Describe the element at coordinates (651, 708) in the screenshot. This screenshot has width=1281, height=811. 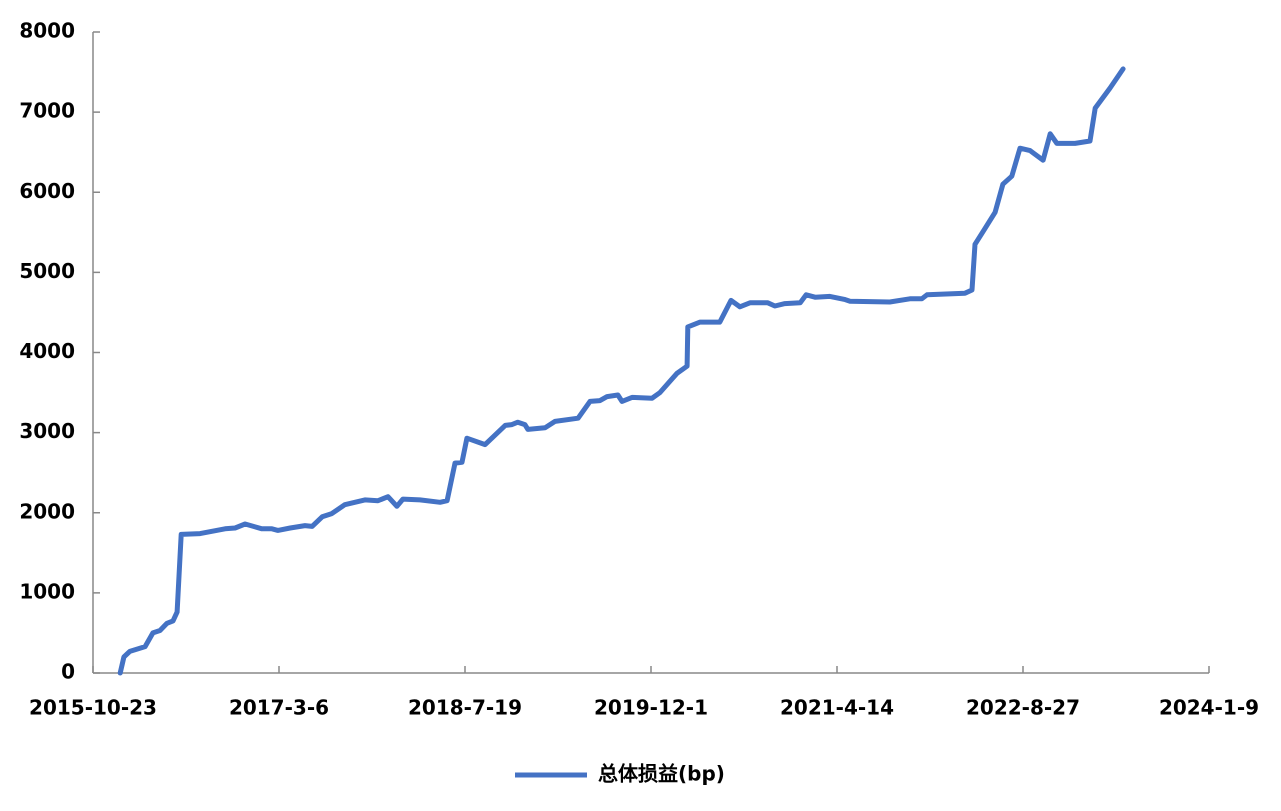
I see `x-tick-label: 2019-12-1` at that location.